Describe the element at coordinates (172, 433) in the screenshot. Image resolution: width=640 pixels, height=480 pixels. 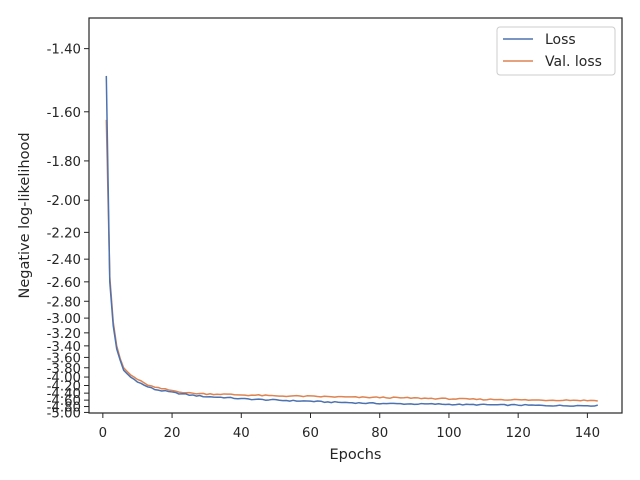
I see `x-tick-label: 20` at that location.